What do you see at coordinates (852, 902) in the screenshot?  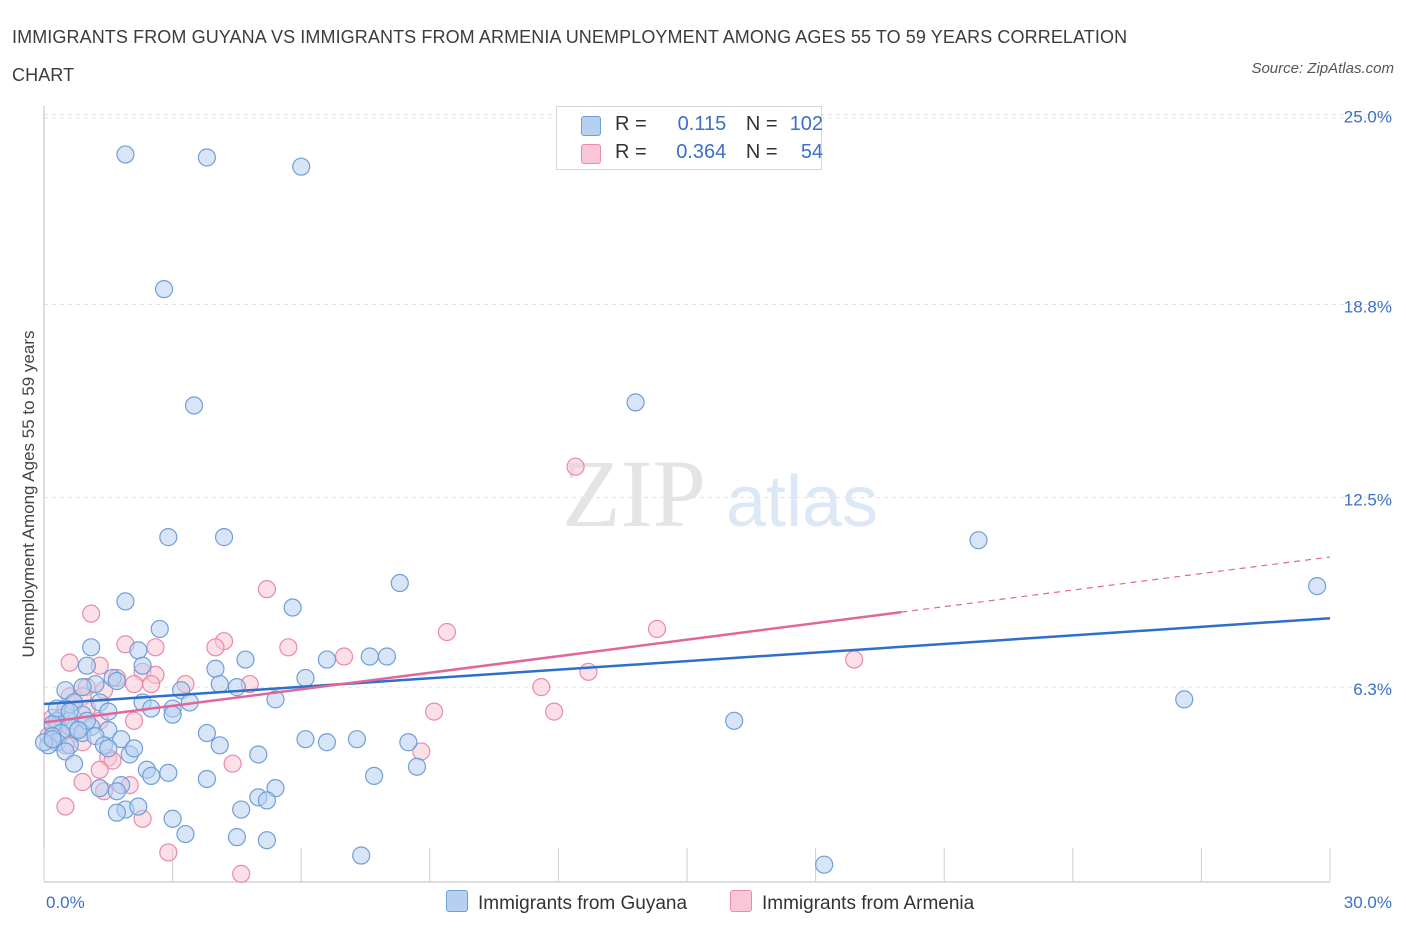 I see `legend-item-armenia: Immigrants from Armenia` at bounding box center [852, 902].